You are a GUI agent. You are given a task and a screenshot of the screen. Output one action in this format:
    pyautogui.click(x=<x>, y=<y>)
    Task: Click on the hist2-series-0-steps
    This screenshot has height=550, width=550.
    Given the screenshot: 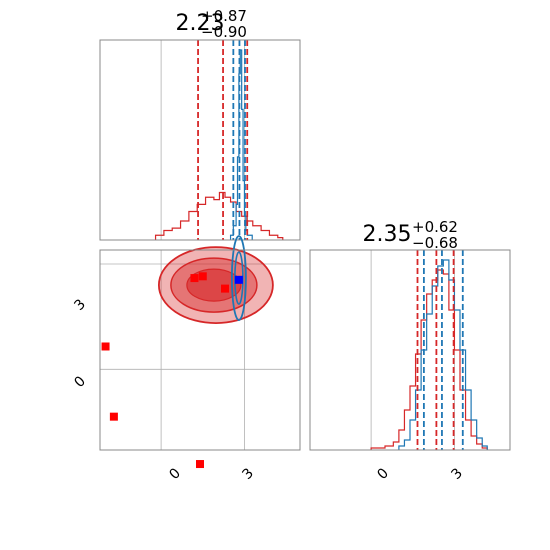 What is the action you would take?
    pyautogui.click(x=429, y=359)
    